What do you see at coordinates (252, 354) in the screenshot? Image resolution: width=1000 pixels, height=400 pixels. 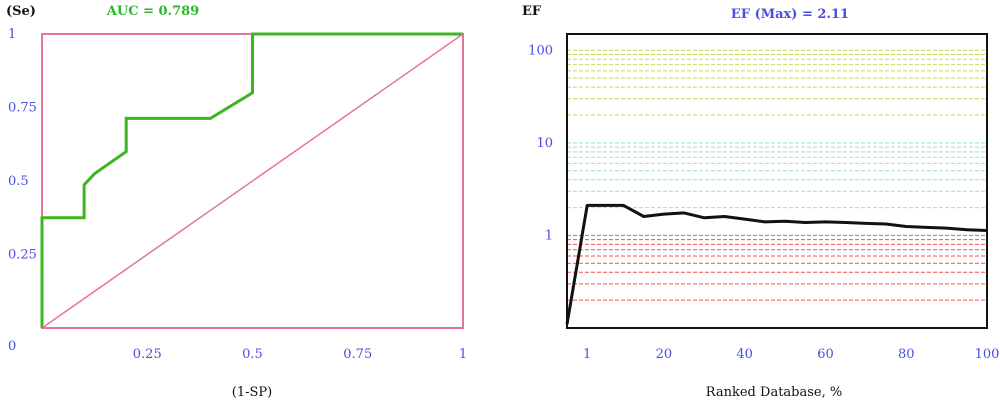 I see `roc-x-tick-label: 0.5` at bounding box center [252, 354].